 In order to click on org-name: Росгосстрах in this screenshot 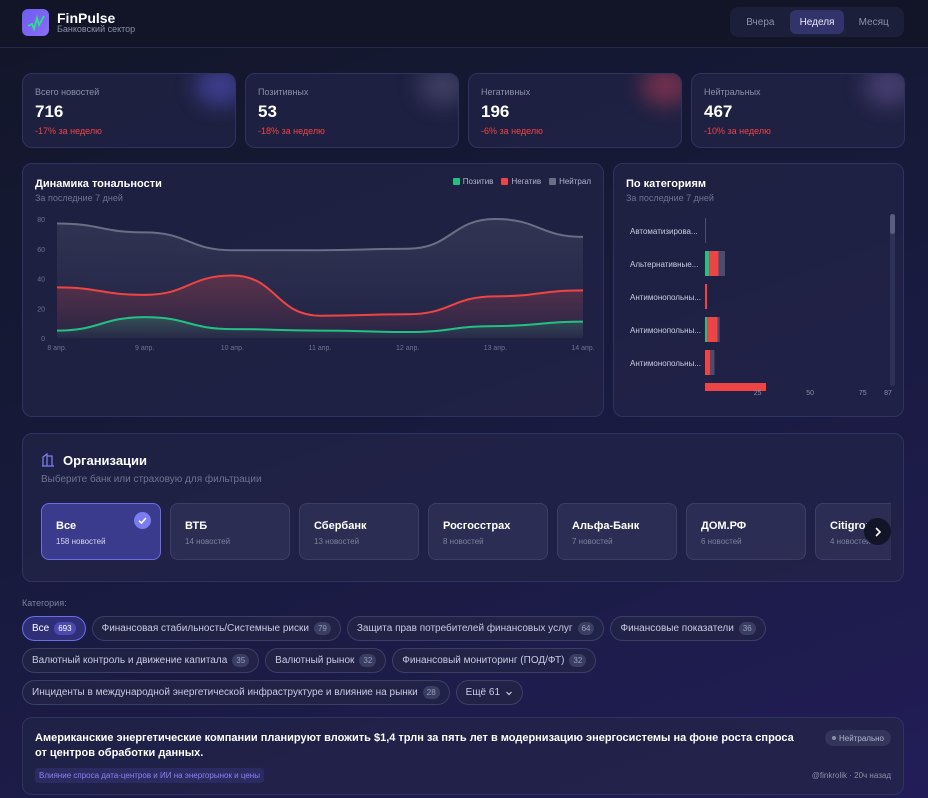, I will do `click(477, 526)`.